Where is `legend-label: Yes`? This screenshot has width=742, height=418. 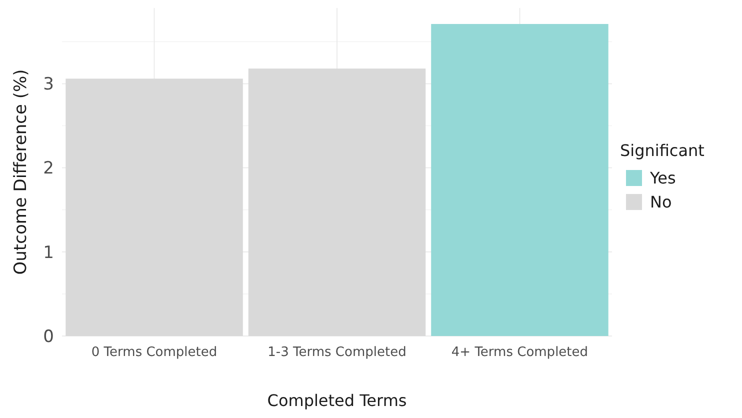 legend-label: Yes is located at coordinates (662, 178).